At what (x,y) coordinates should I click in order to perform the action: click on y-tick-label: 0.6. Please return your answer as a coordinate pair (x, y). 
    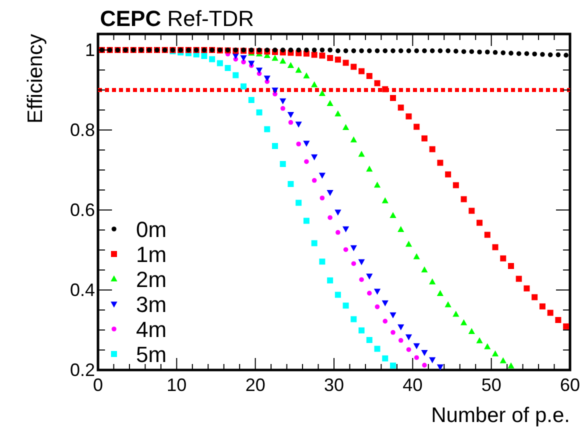
    Looking at the image, I should click on (82, 210).